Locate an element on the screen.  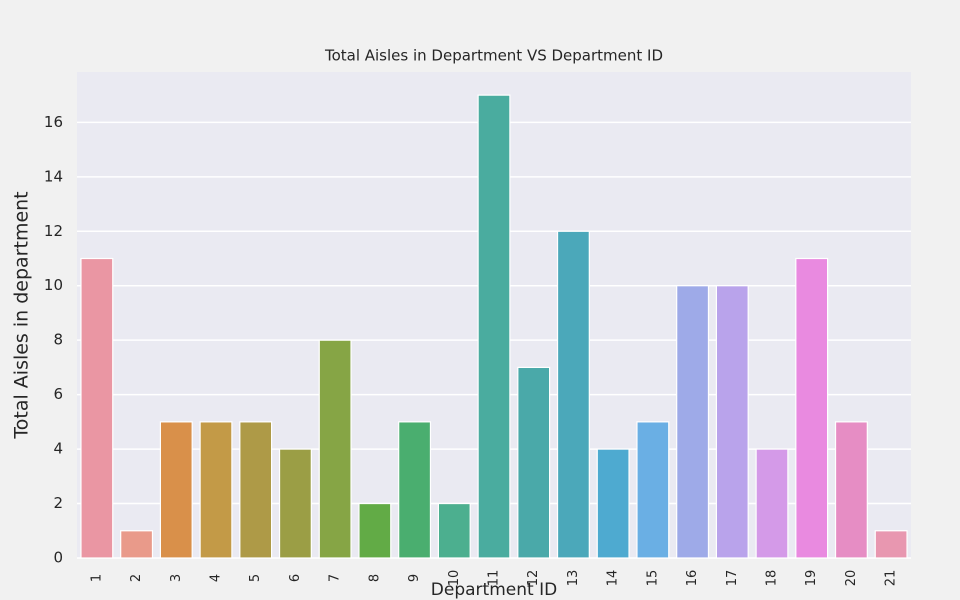
x-tick-label: 4 is located at coordinates (216, 578).